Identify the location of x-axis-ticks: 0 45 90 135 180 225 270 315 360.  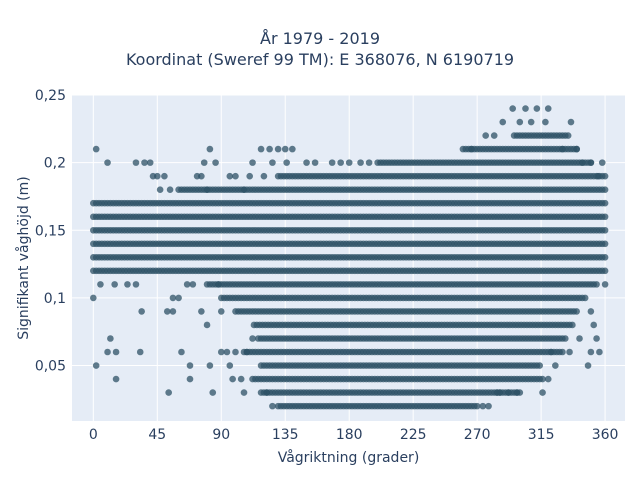
(354, 435).